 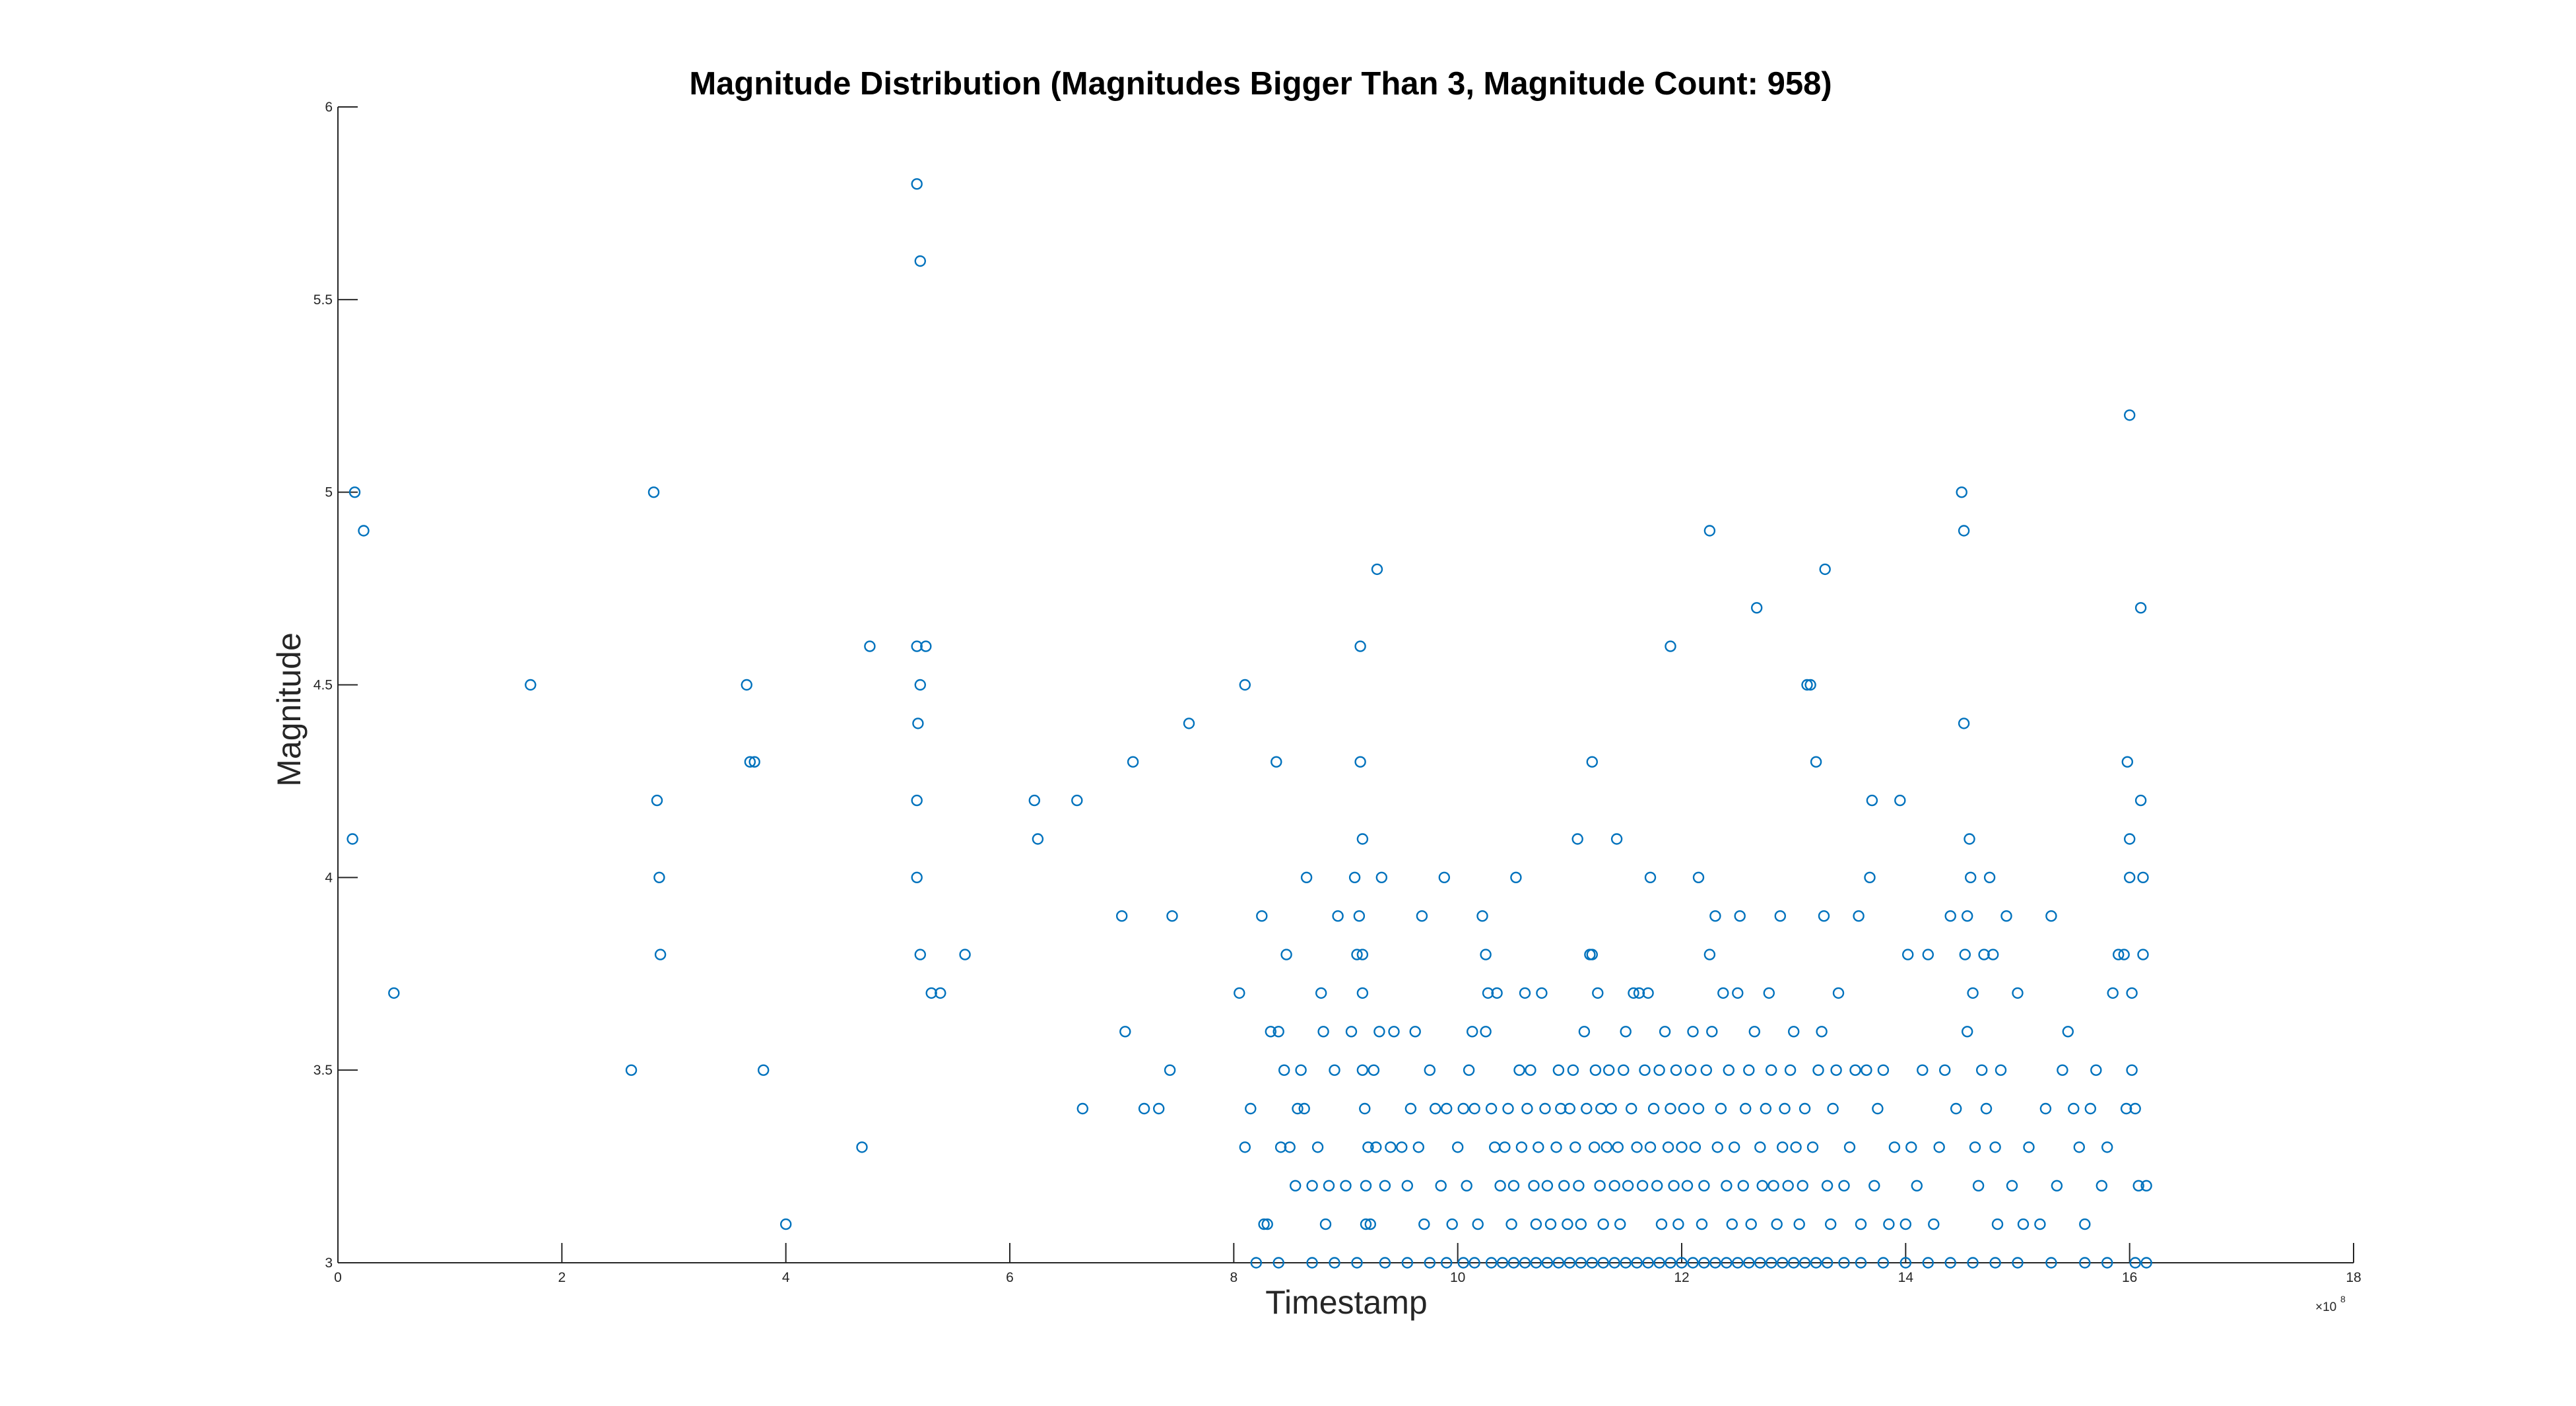 What do you see at coordinates (338, 1277) in the screenshot?
I see `x-tick-label: 0` at bounding box center [338, 1277].